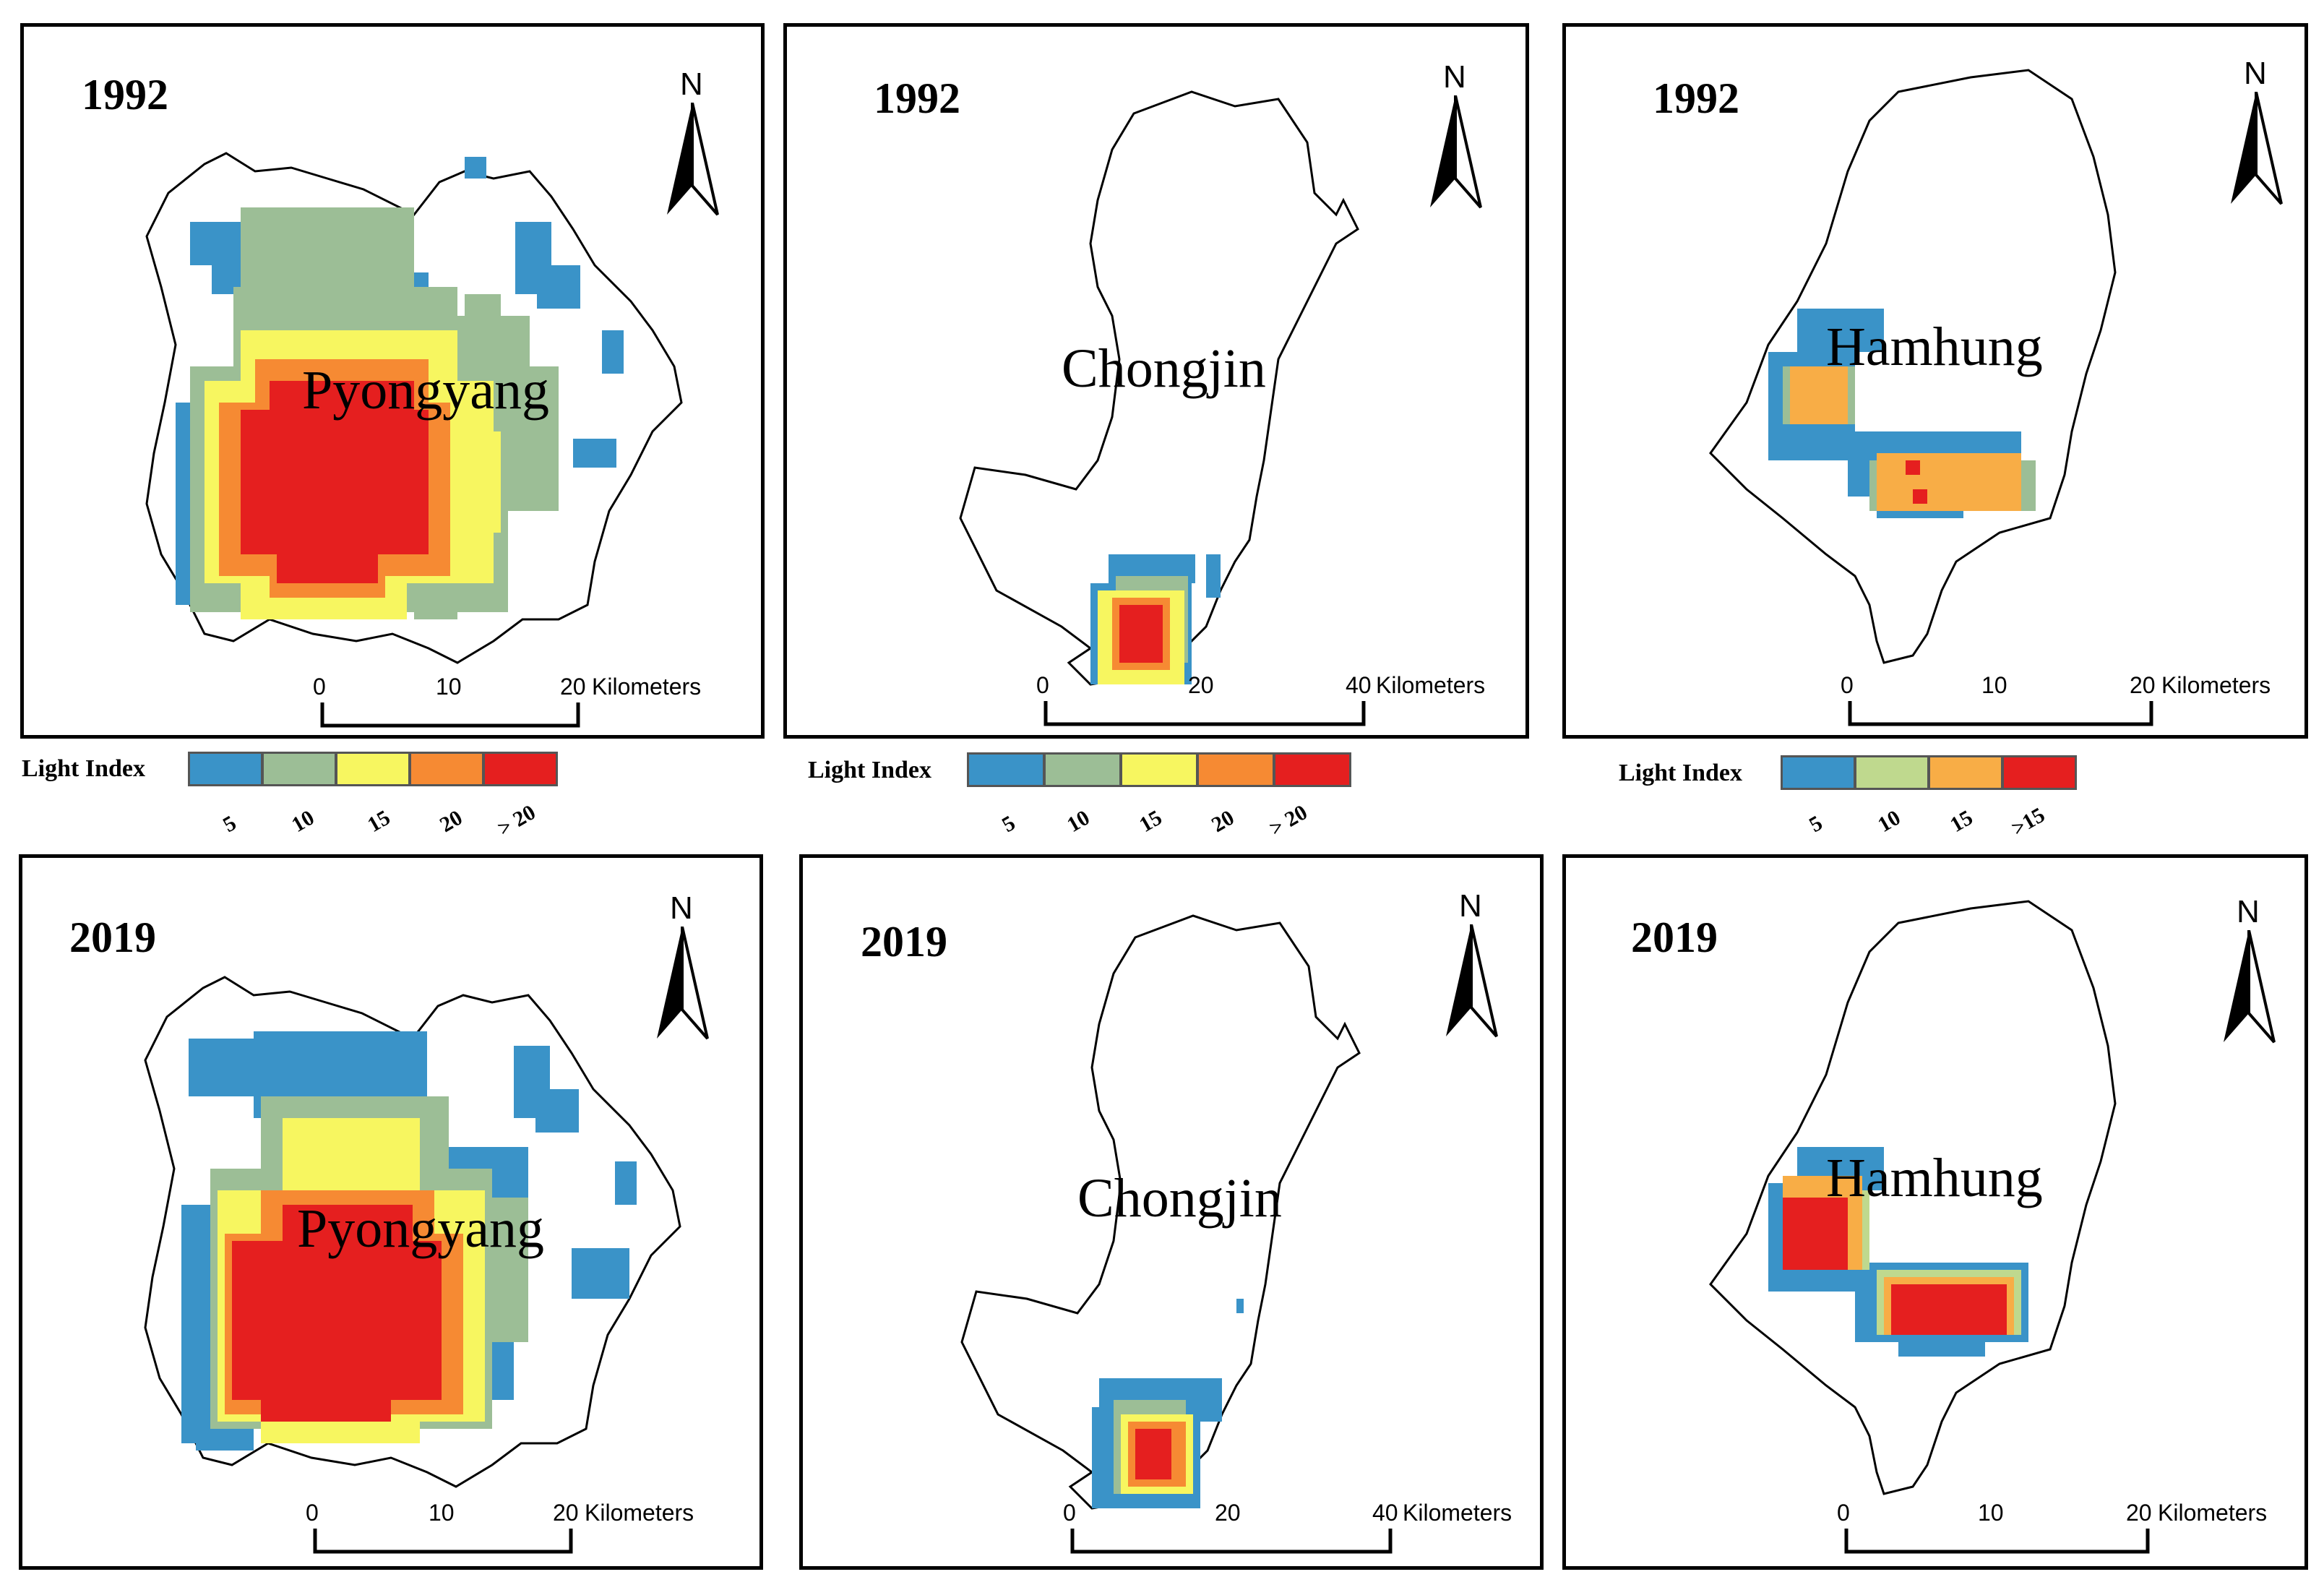 Image resolution: width=2324 pixels, height=1590 pixels. I want to click on map-panel-chongjin-2019: 2019 Chongjin N 0 20 40 Kilometers, so click(1171, 1212).